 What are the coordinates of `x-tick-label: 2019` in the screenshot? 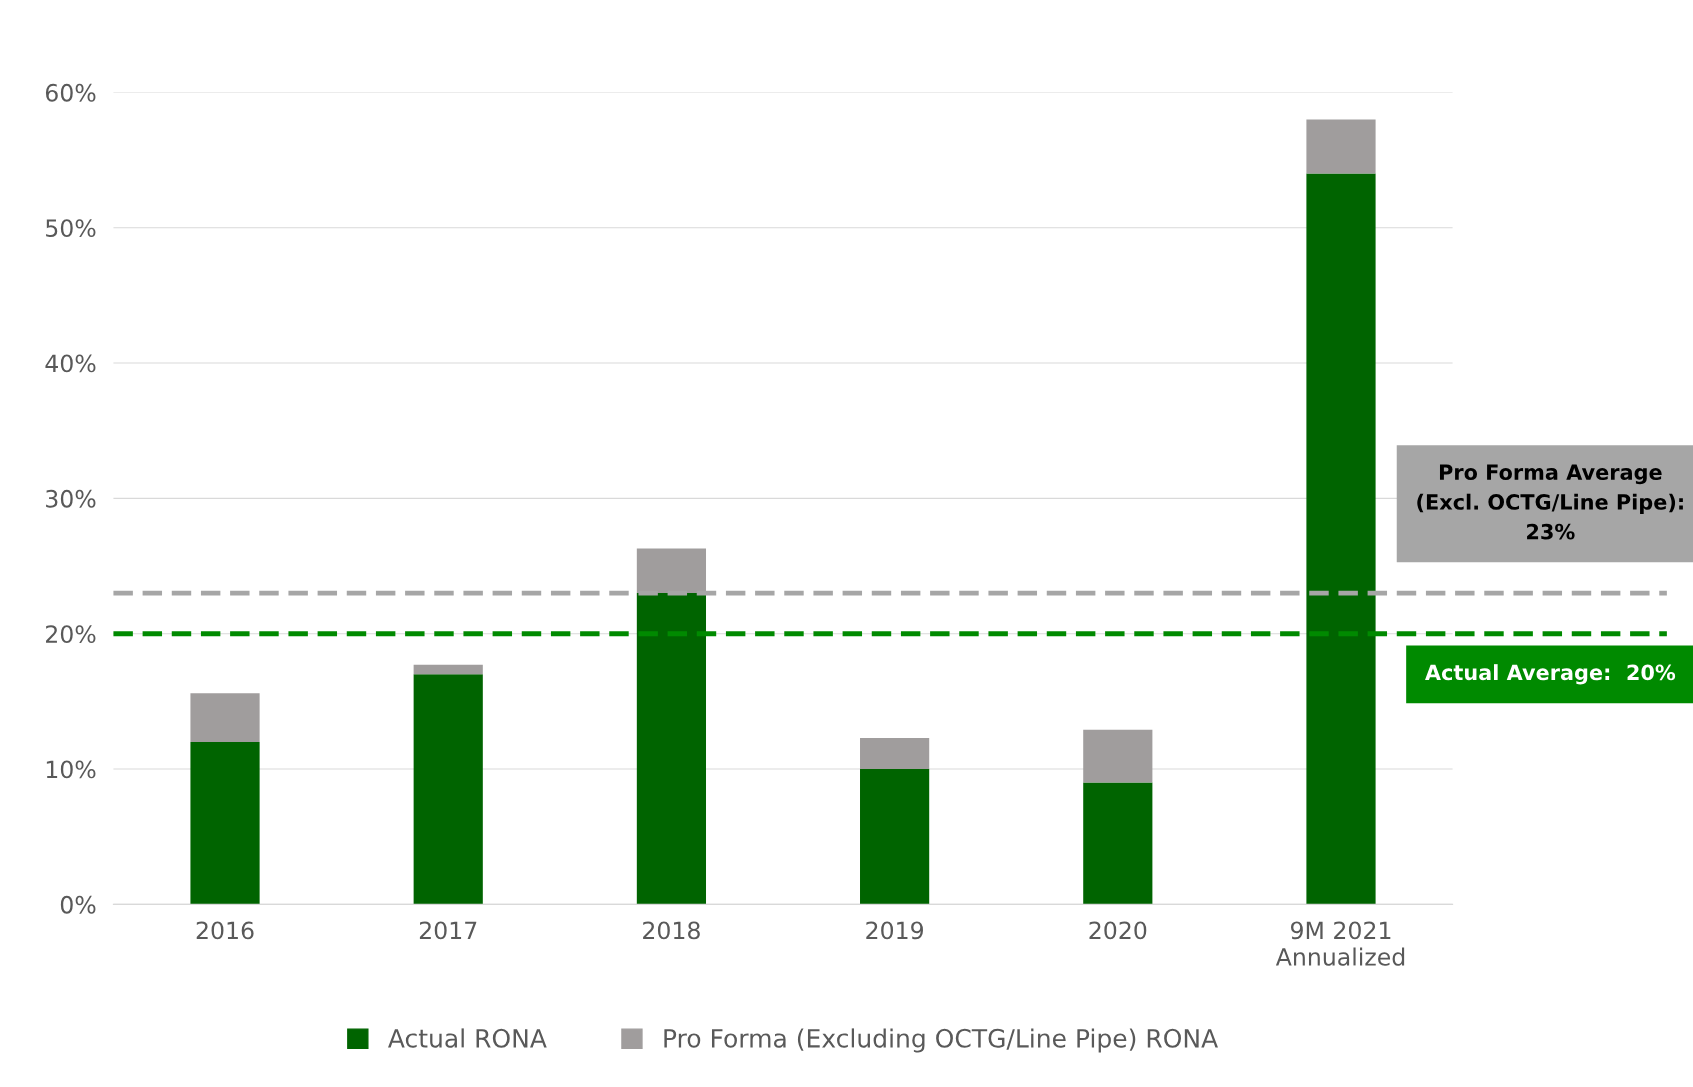 It's located at (894, 930).